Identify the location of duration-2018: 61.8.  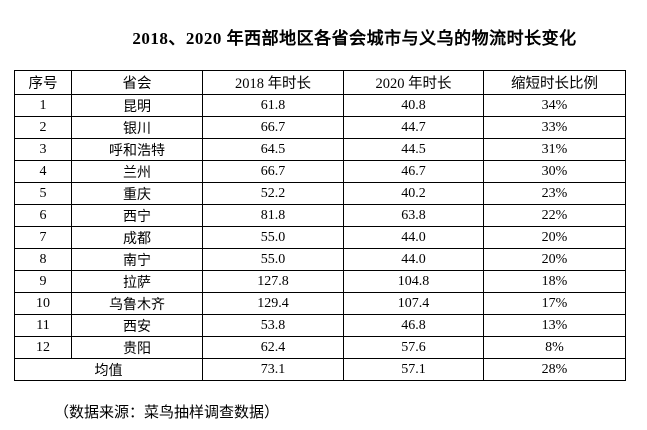
(273, 105).